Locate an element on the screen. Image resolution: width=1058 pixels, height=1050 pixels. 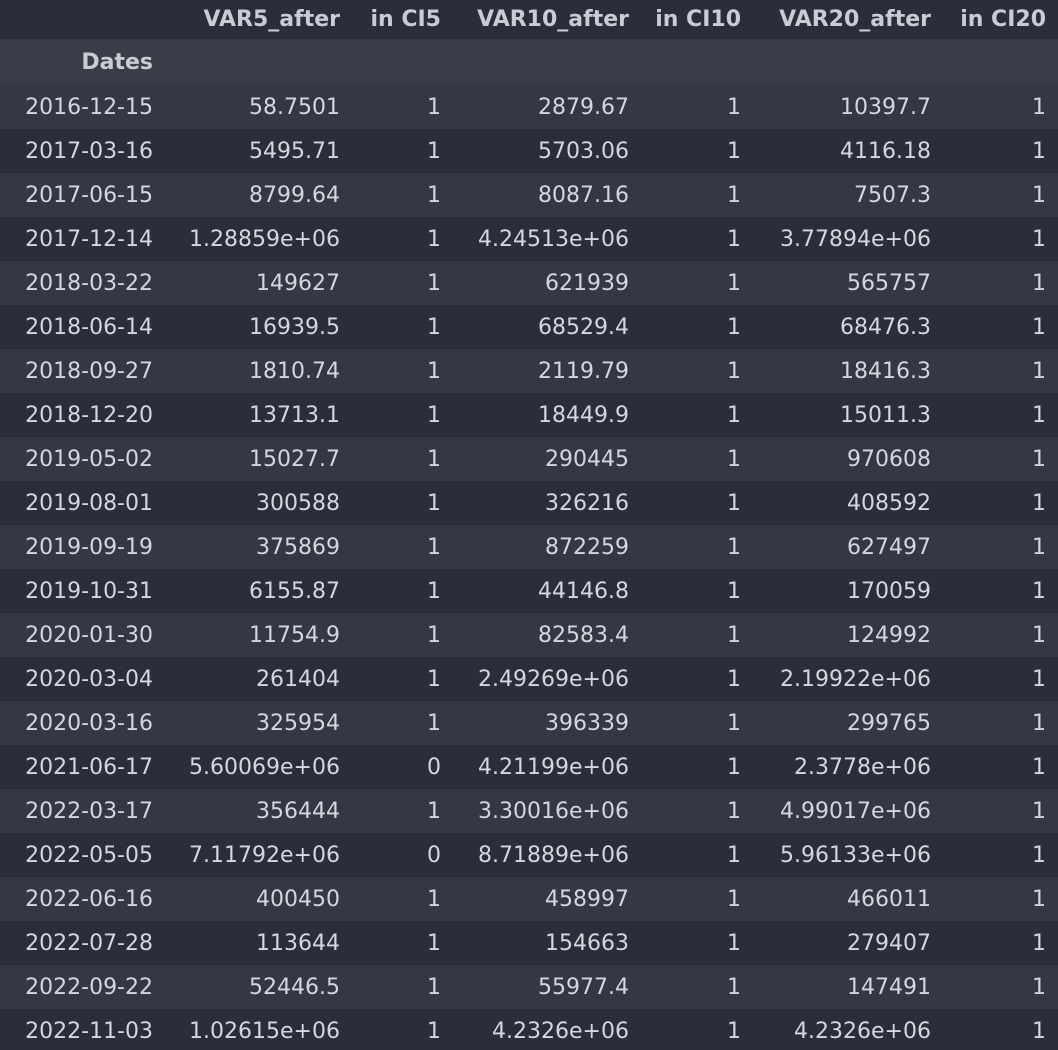
cell-var20-after: 3.77894e+06 is located at coordinates (855, 239).